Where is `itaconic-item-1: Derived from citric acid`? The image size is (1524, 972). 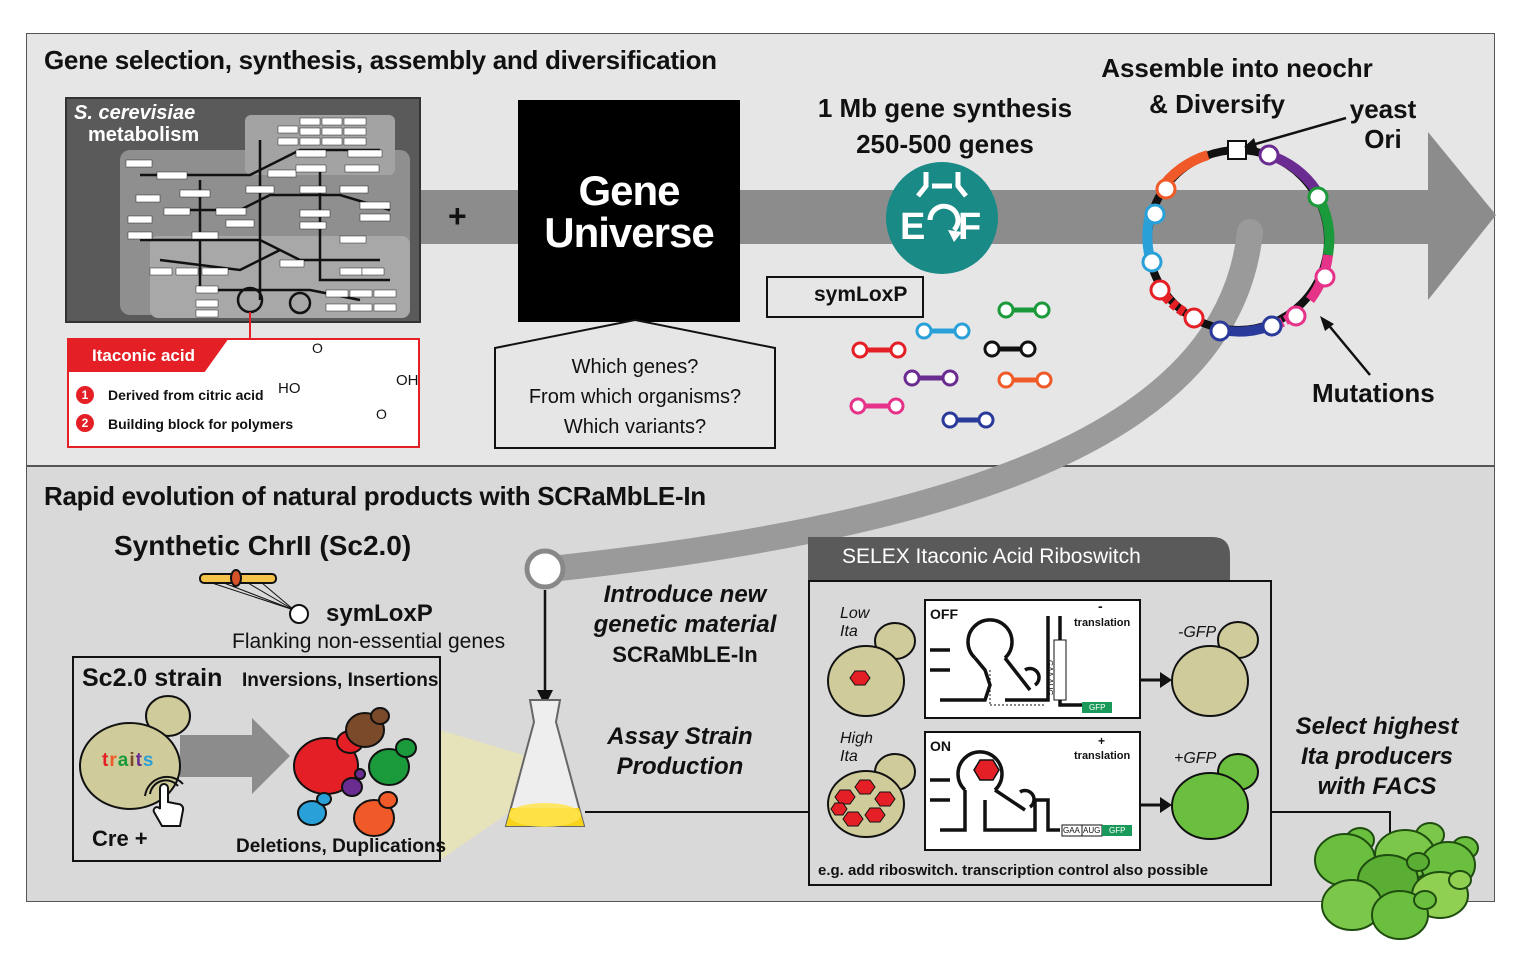
itaconic-item-1: Derived from citric acid is located at coordinates (186, 395).